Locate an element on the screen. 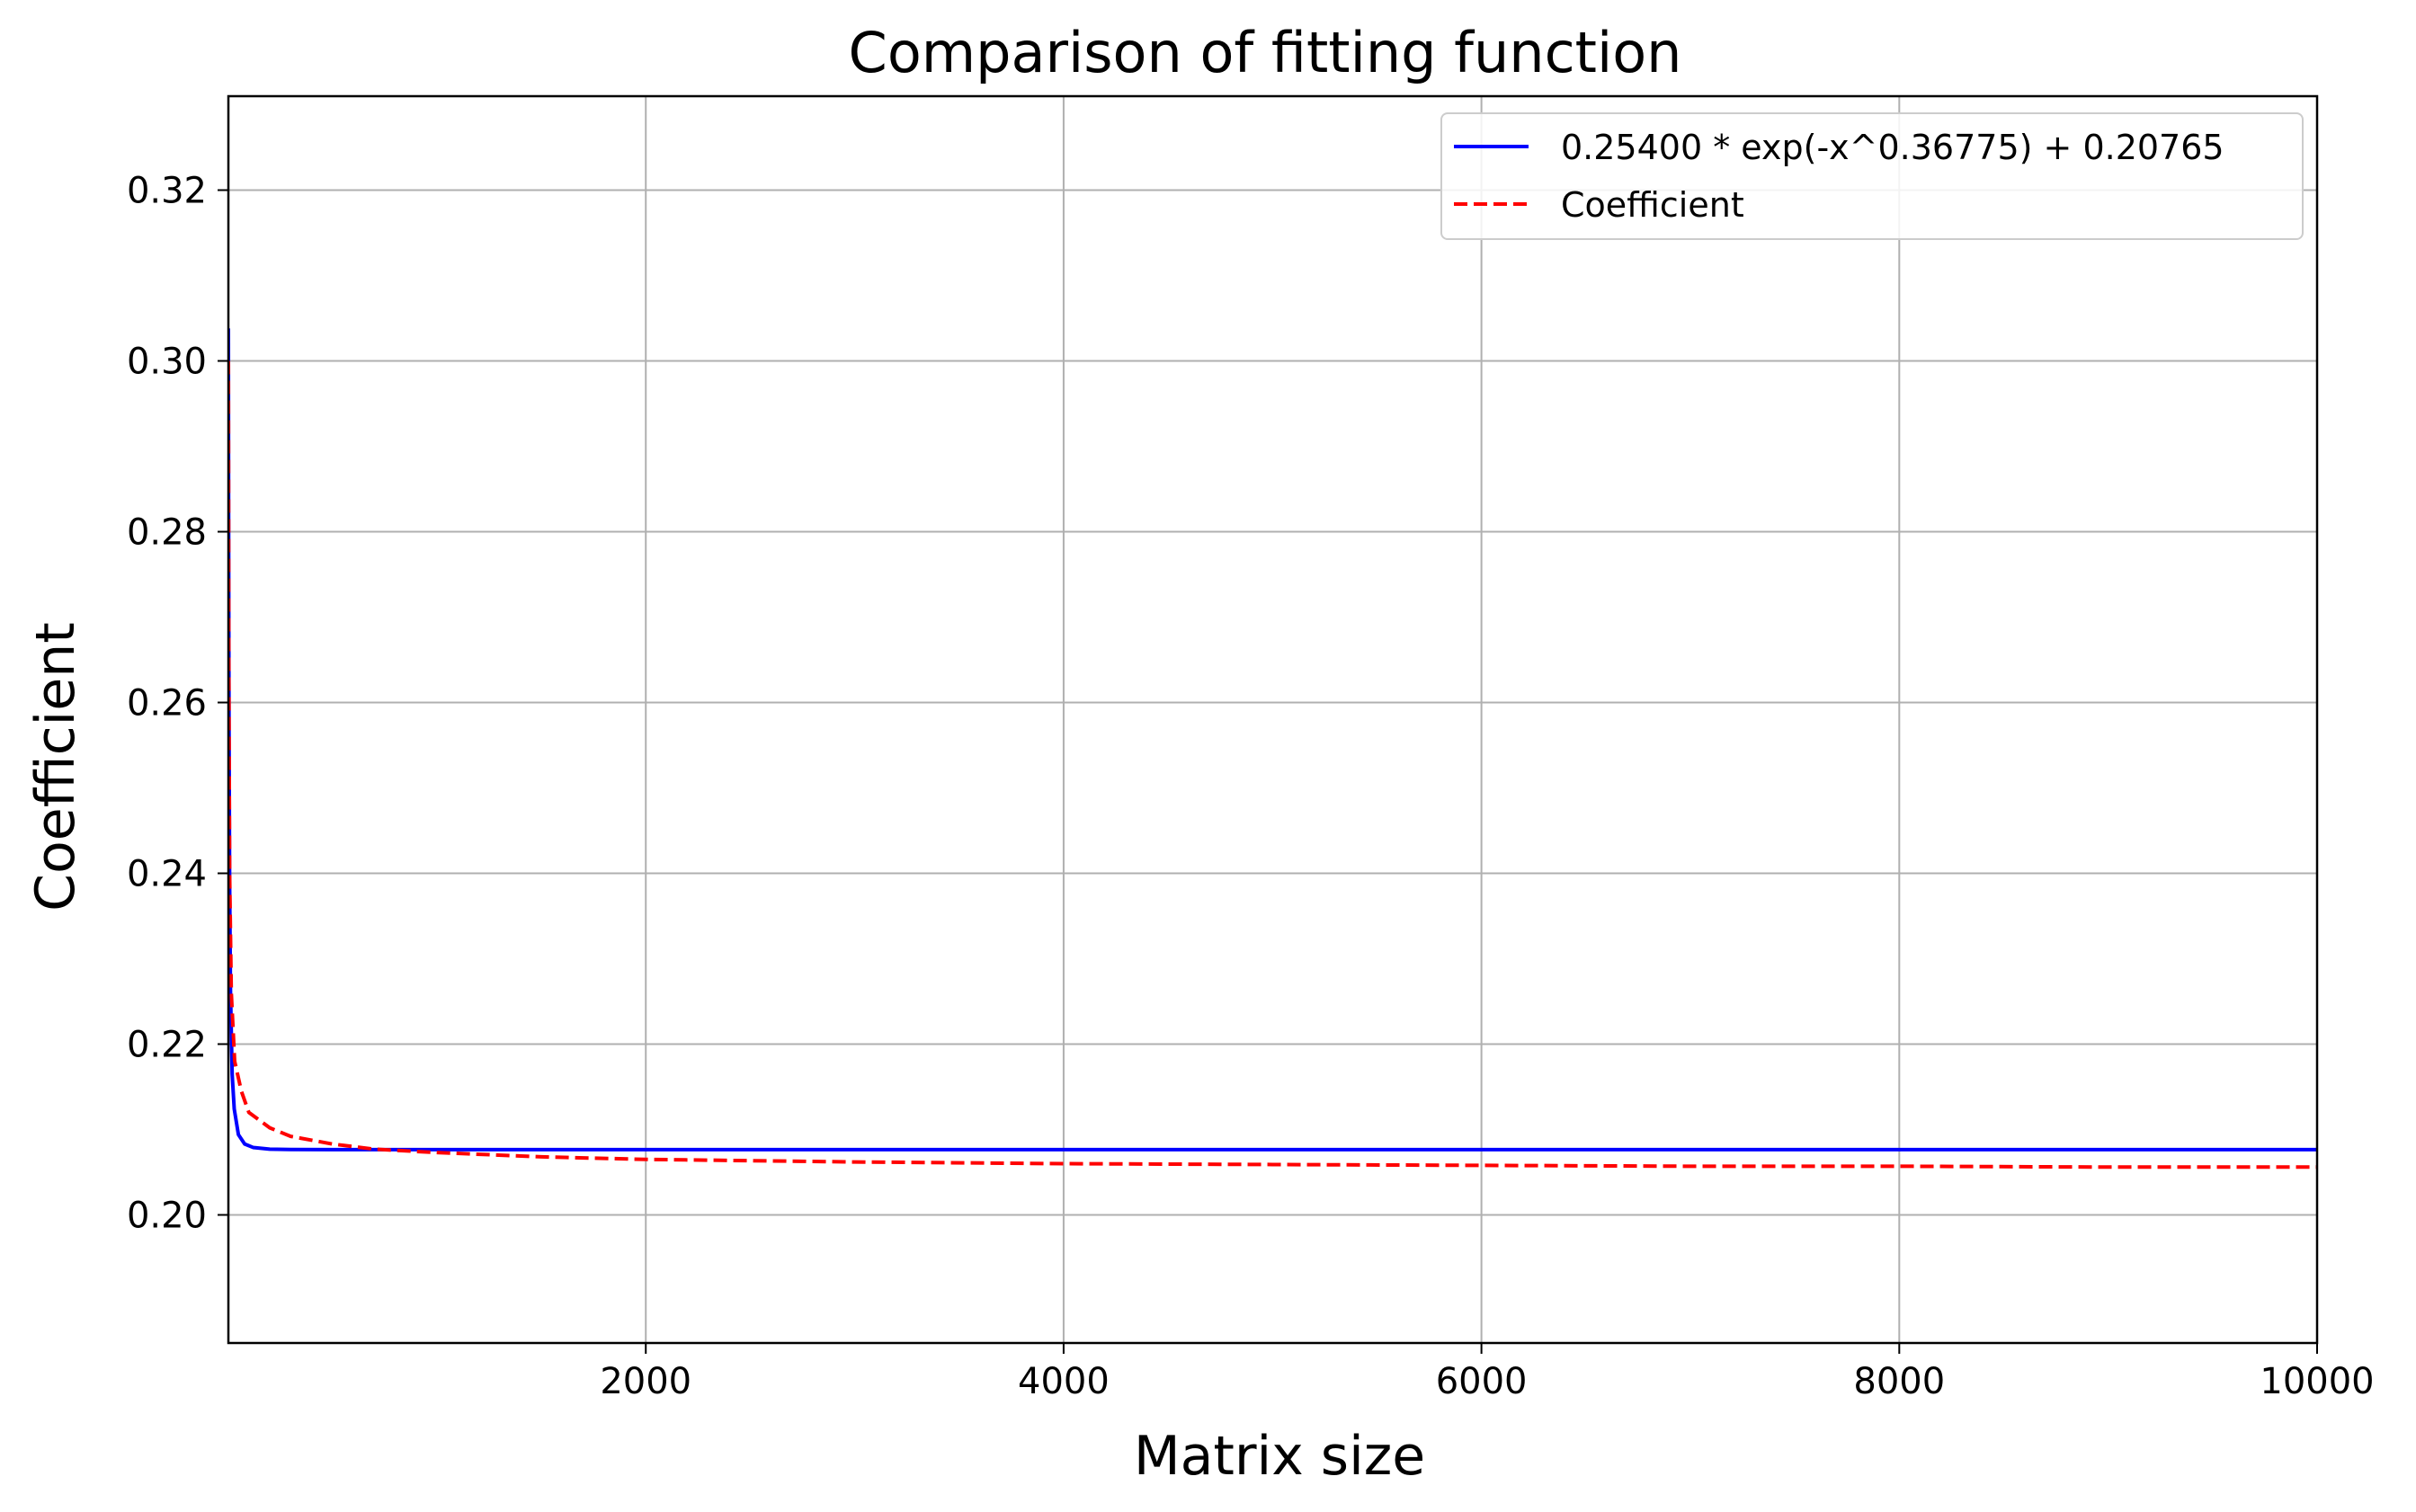 The height and width of the screenshot is (1512, 2416). legend-box is located at coordinates (1872, 176).